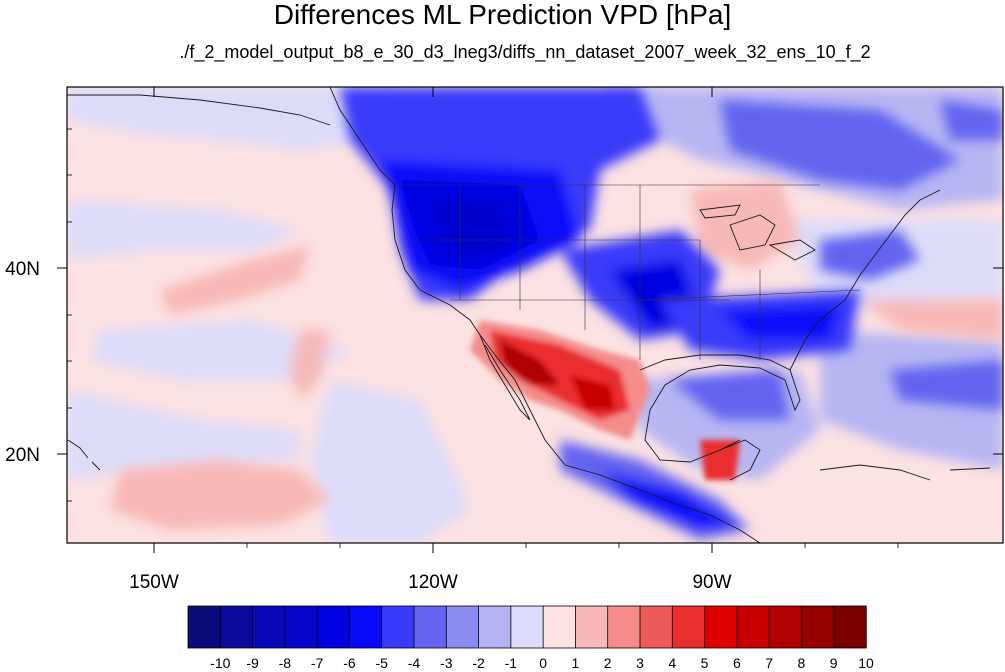 The height and width of the screenshot is (672, 1005). What do you see at coordinates (317, 663) in the screenshot?
I see `colorbar-label: -7` at bounding box center [317, 663].